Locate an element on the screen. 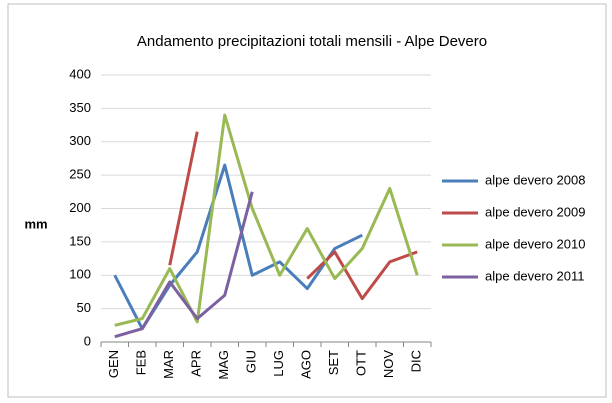 The image size is (612, 403). y-axis-label: mm is located at coordinates (35, 223).